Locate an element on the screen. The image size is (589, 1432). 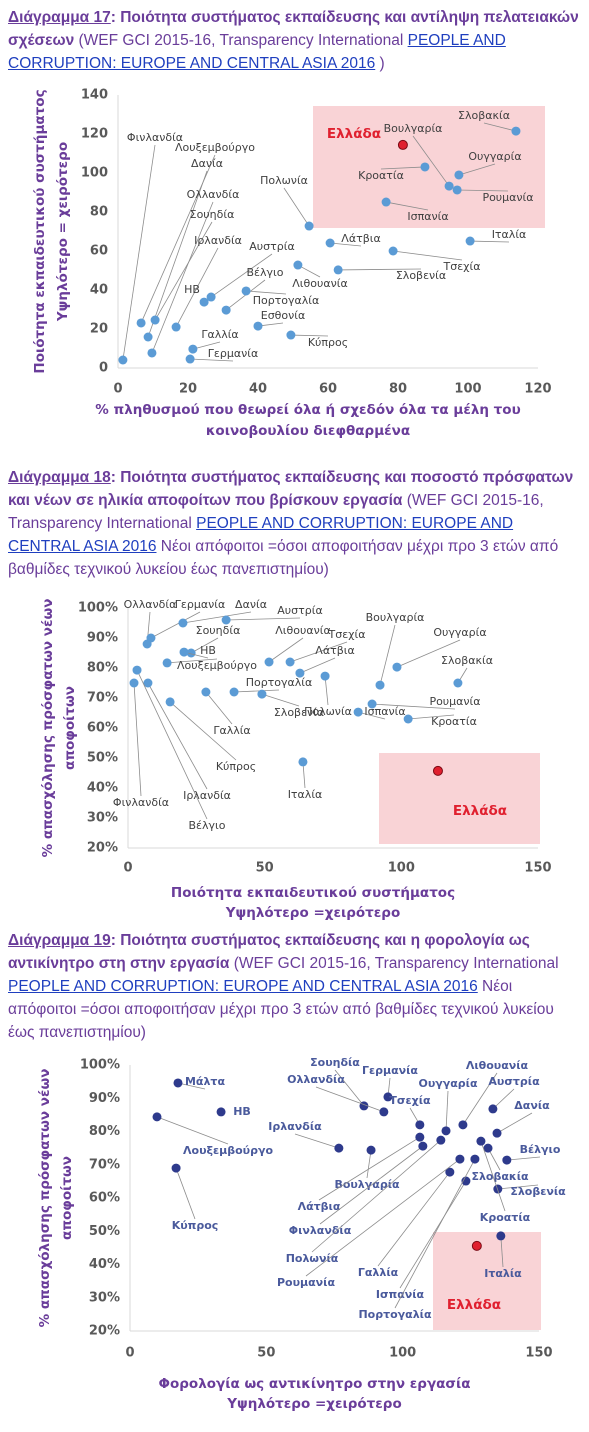
point-label: Τσεχία is located at coordinates (410, 1100).